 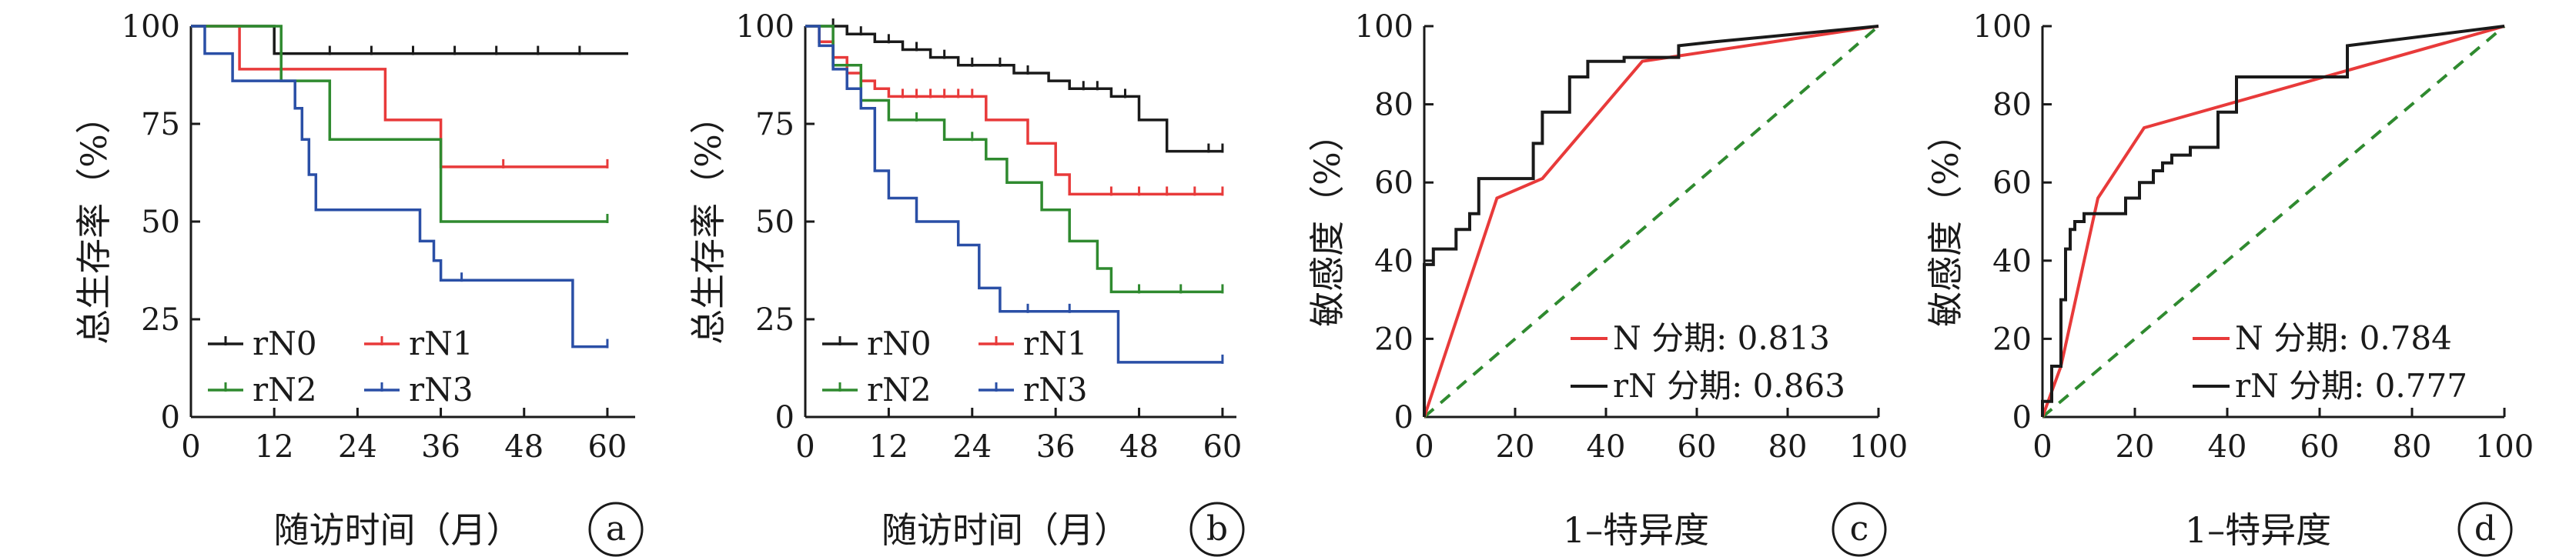 I want to click on series-line-N 分期: 0.813, so click(x=1651, y=221).